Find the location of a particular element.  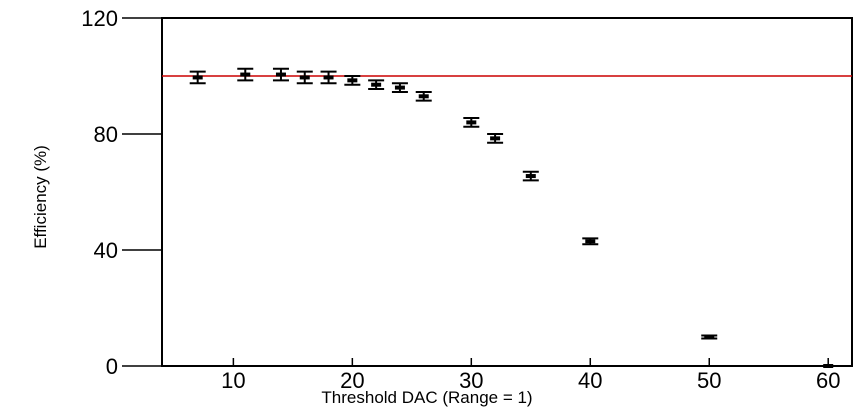

x-tick-label: 60 is located at coordinates (828, 380).